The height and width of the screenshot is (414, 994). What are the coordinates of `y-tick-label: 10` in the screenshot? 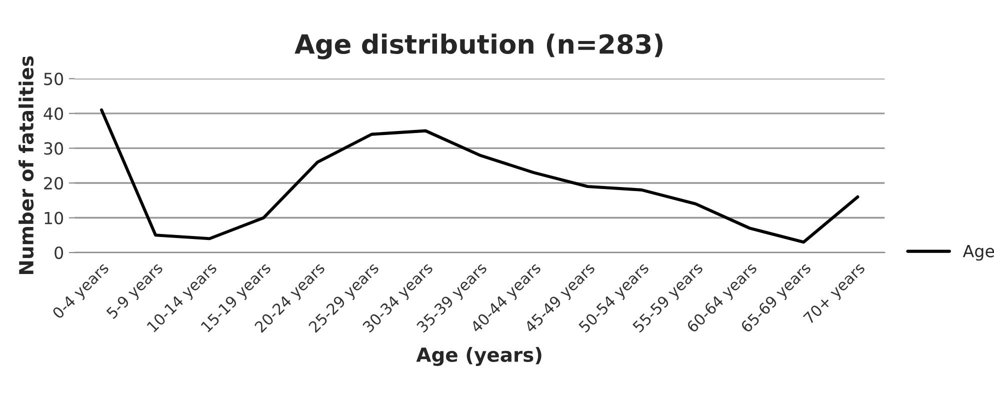 It's located at (54, 218).